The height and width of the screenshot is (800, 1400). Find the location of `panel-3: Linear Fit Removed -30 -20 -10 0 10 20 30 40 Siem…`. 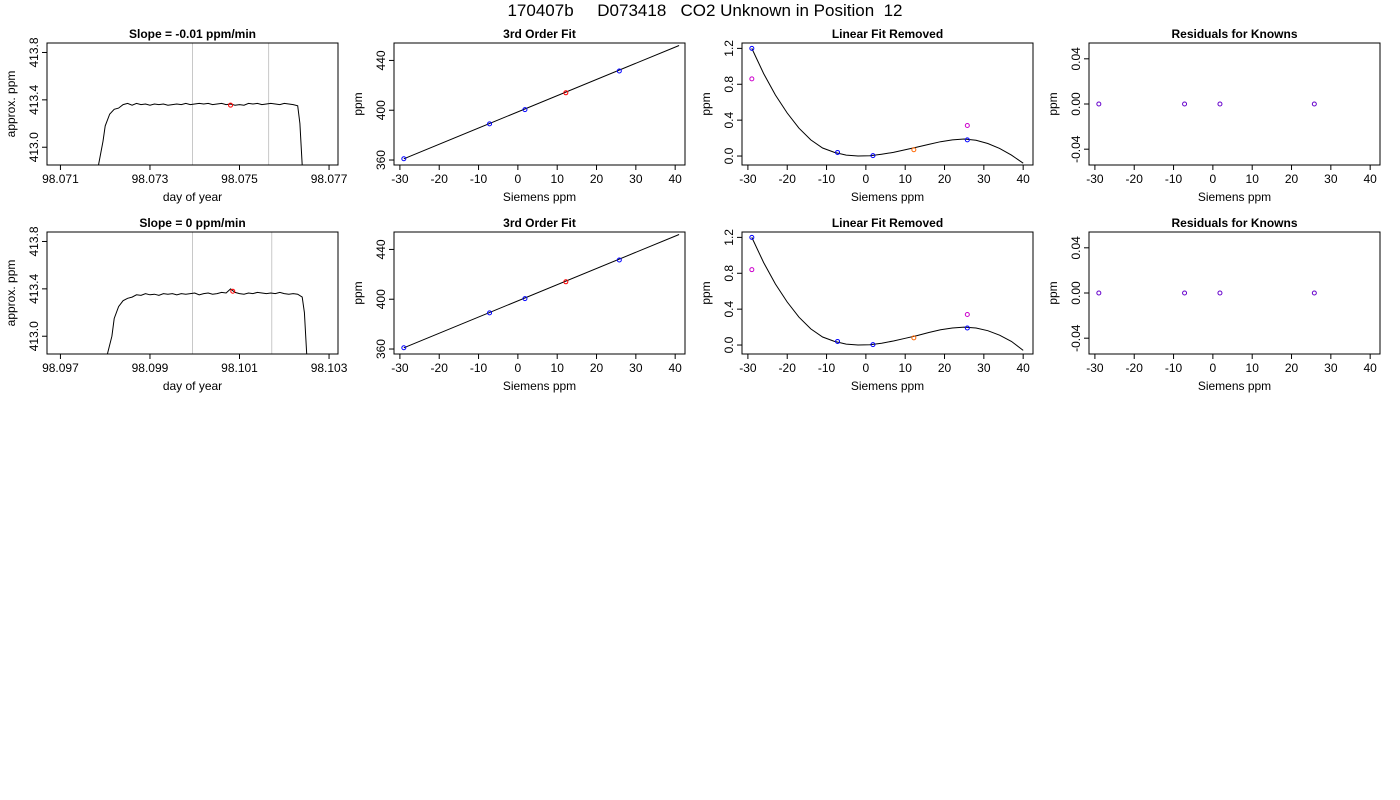

panel-3: Linear Fit Removed -30 -20 -10 0 10 20 30 40 Siem… is located at coordinates (866, 115).